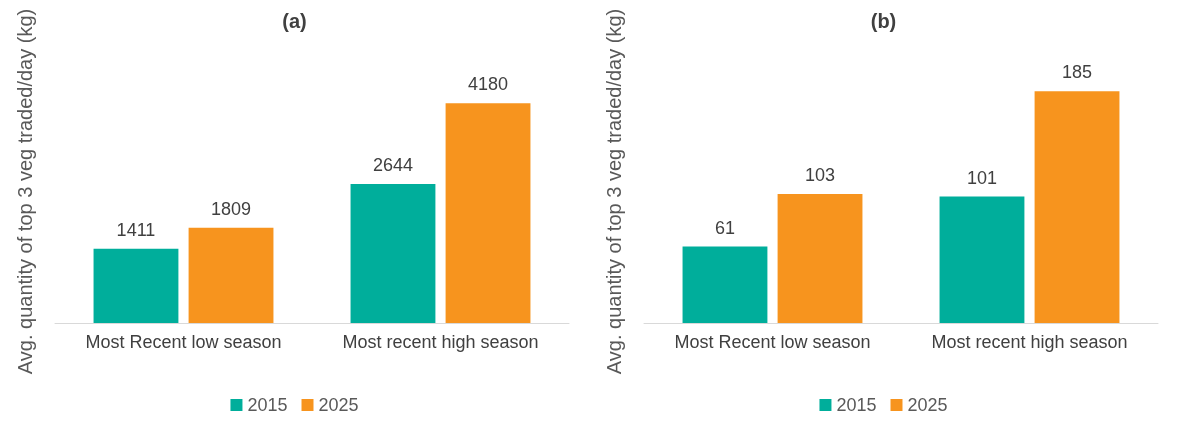  Describe the element at coordinates (231, 208) in the screenshot. I see `data-label: 1809` at that location.